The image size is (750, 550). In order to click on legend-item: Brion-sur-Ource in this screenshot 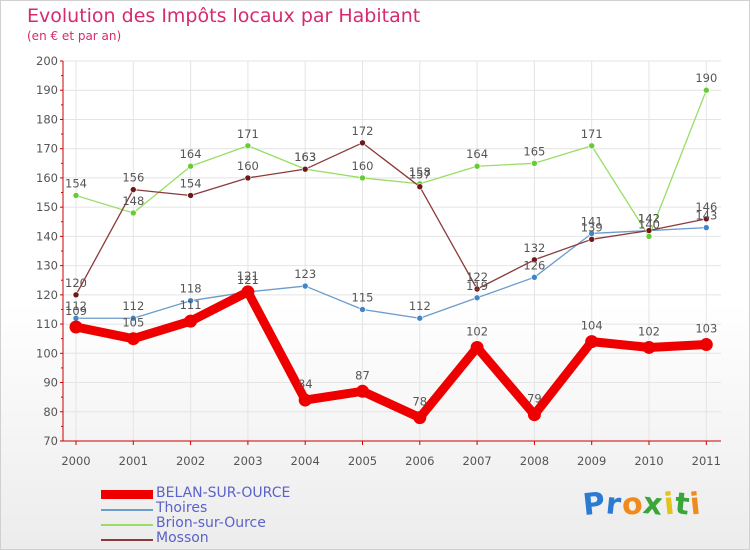, I will do `click(251, 523)`.